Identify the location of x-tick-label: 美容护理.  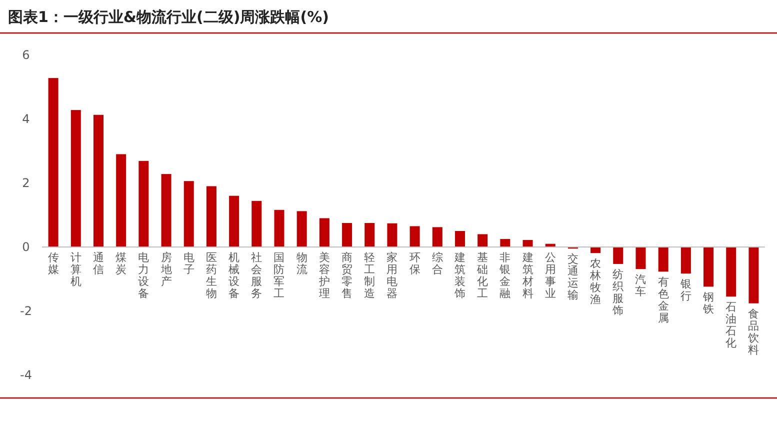
(324, 275).